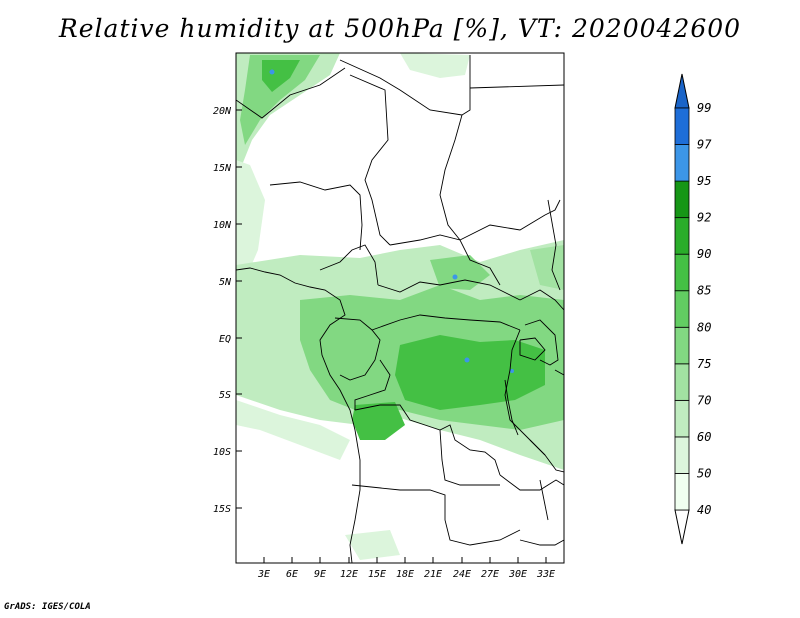 The height and width of the screenshot is (618, 800). I want to click on colorbar-label: 95, so click(704, 181).